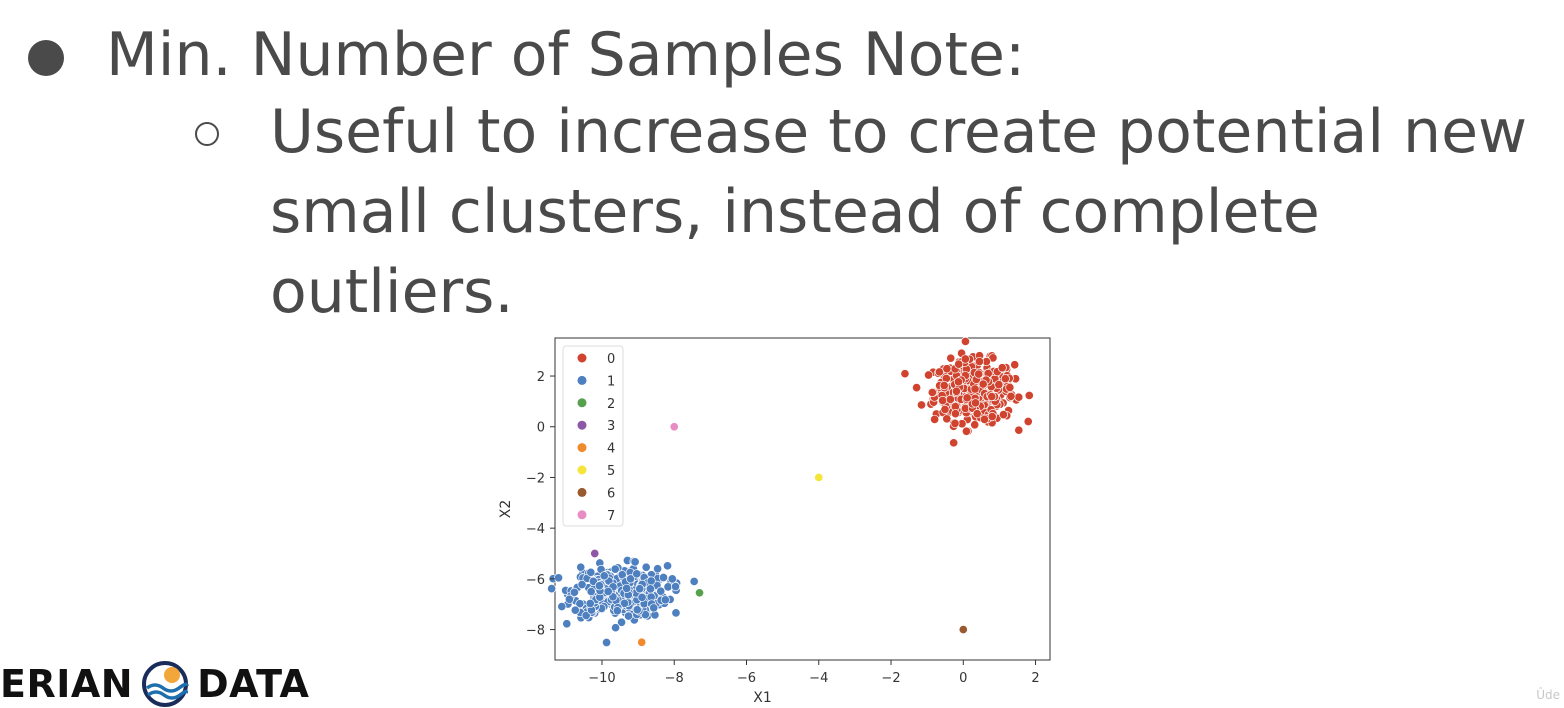  I want to click on legend-label-2: 2, so click(611, 404).